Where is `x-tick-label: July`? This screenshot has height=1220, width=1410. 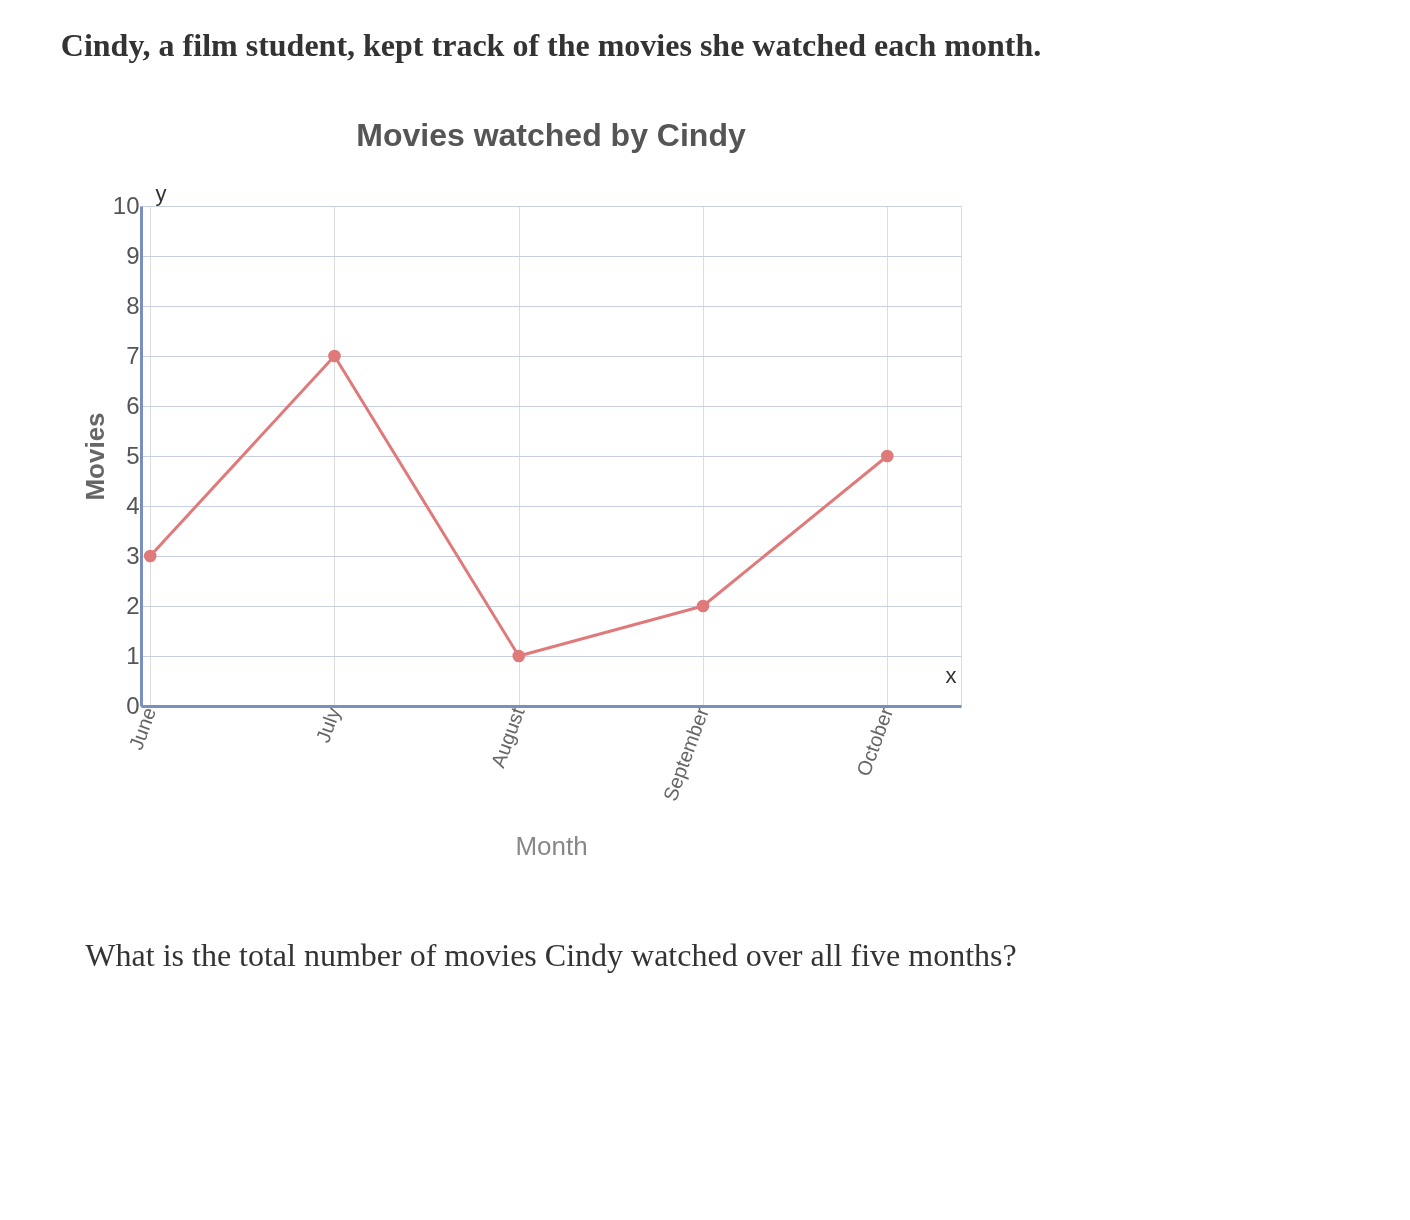 x-tick-label: July is located at coordinates (328, 725).